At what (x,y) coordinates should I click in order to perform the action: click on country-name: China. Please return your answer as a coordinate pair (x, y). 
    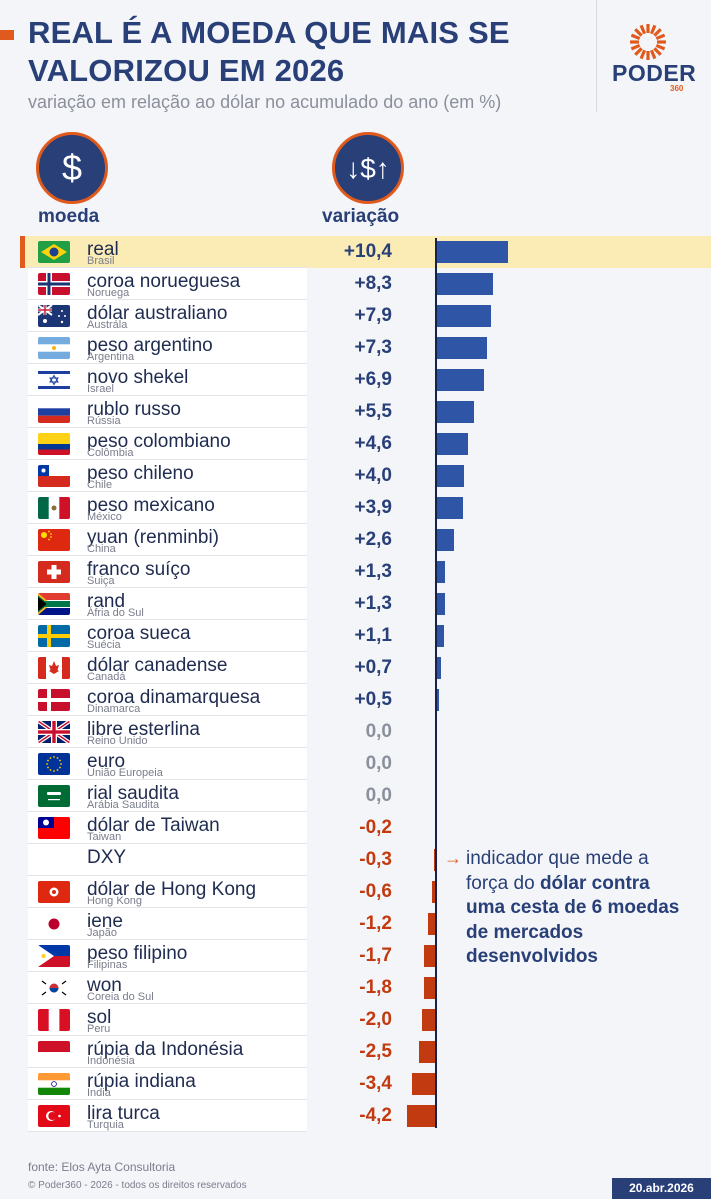
    Looking at the image, I should click on (101, 549).